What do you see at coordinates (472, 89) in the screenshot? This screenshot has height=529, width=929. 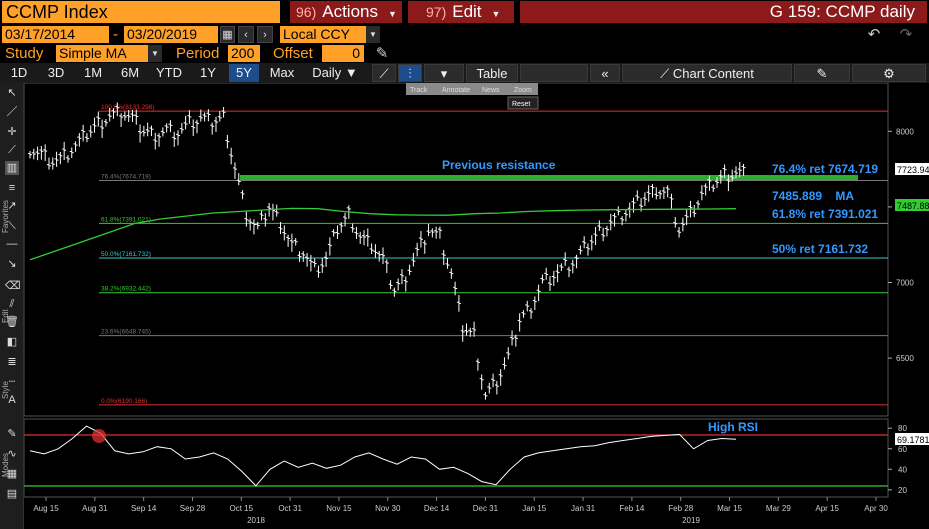 I see `mini-toolbar-bg` at bounding box center [472, 89].